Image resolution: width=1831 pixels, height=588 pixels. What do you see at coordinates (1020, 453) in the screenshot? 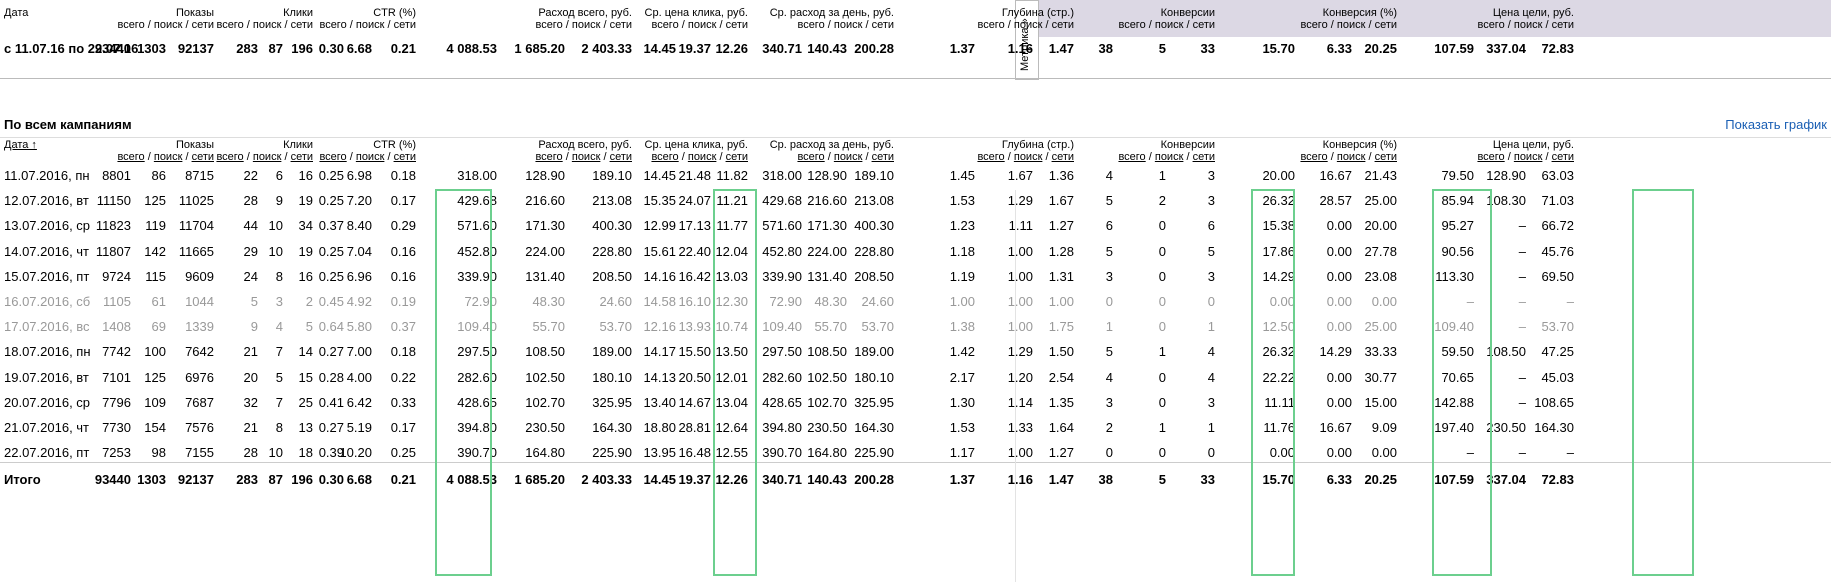
I see `row-value: 1.00` at bounding box center [1020, 453].